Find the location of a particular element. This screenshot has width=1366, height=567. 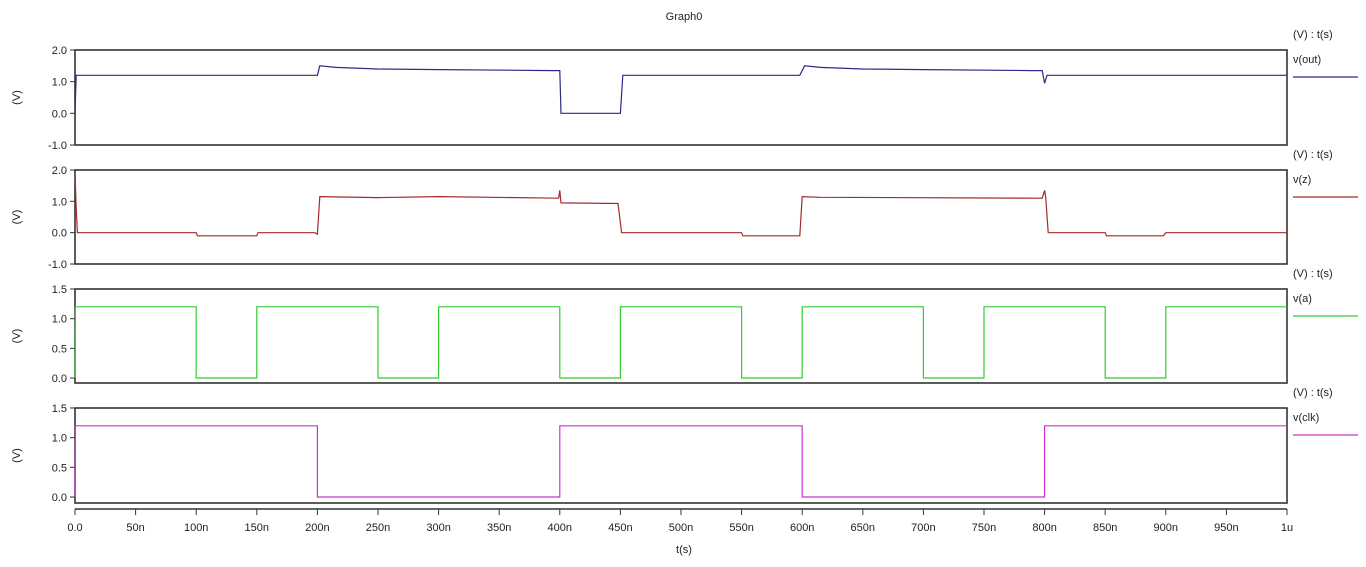

x-tick-label: 100n is located at coordinates (196, 528).